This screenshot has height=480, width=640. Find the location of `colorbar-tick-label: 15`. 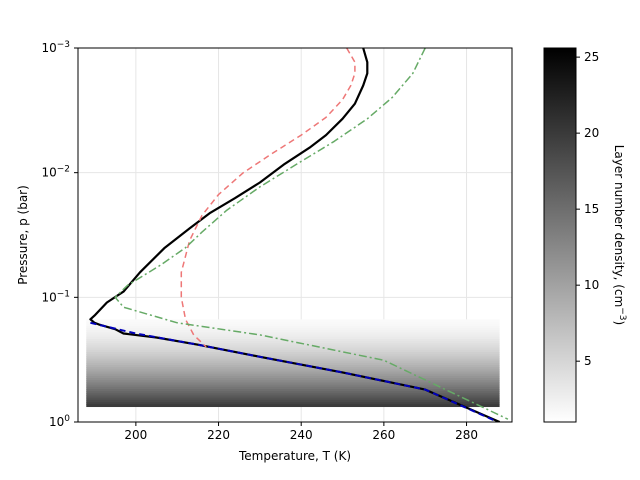

colorbar-tick-label: 15 is located at coordinates (591, 209).